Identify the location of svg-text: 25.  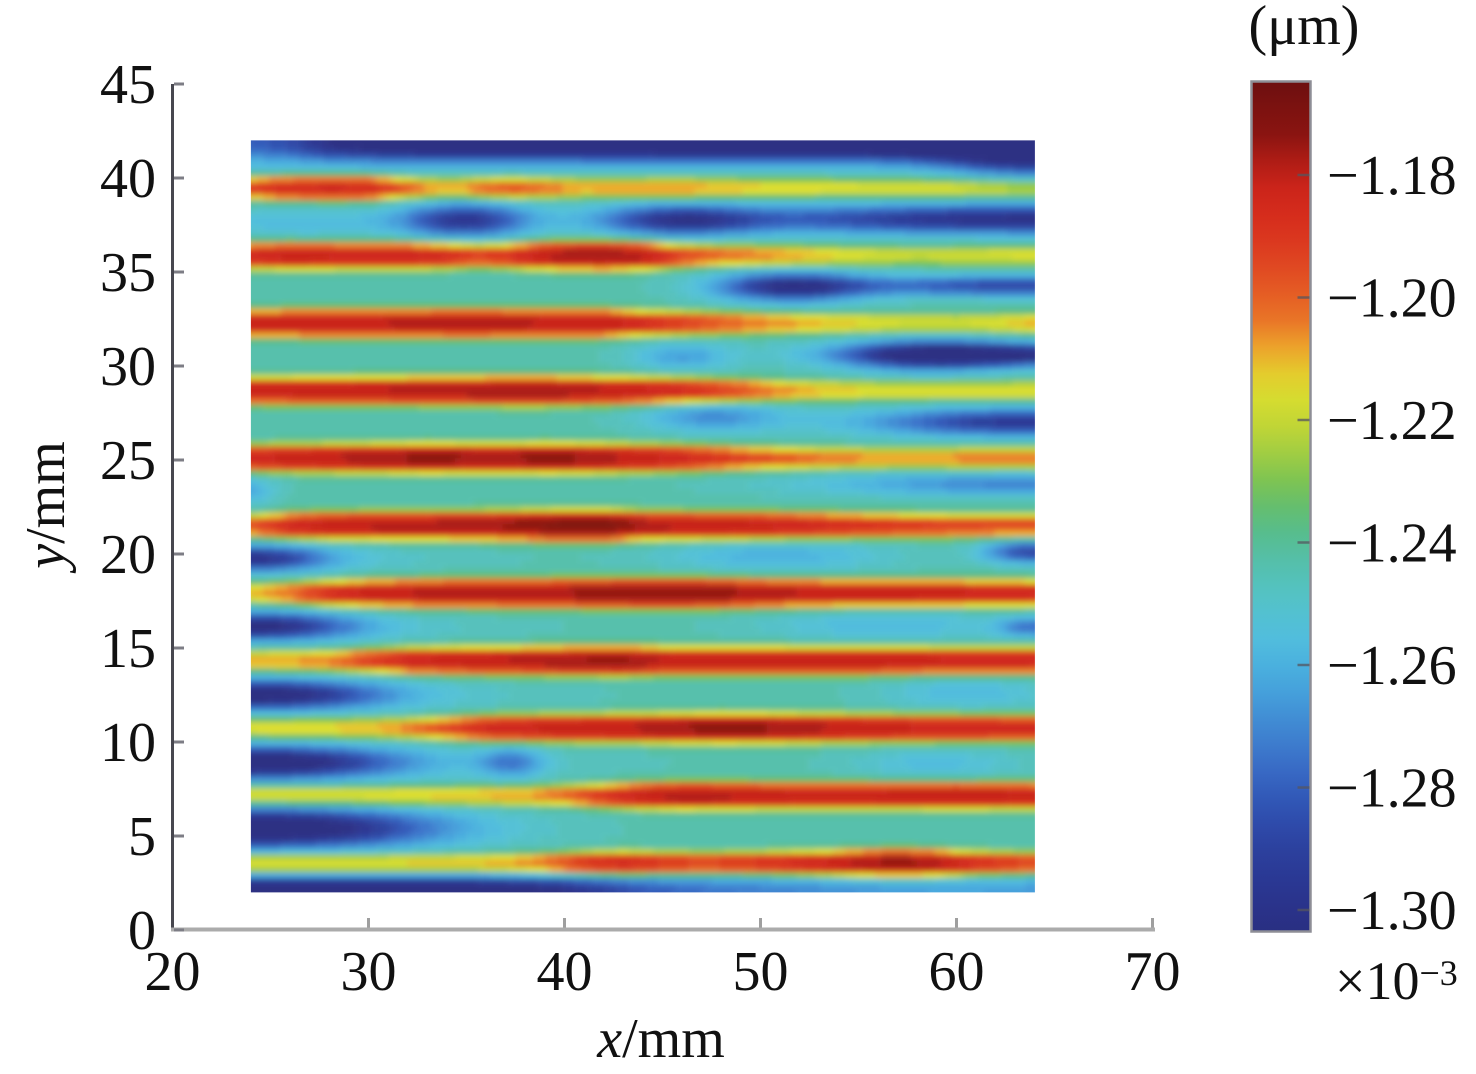
(128, 461).